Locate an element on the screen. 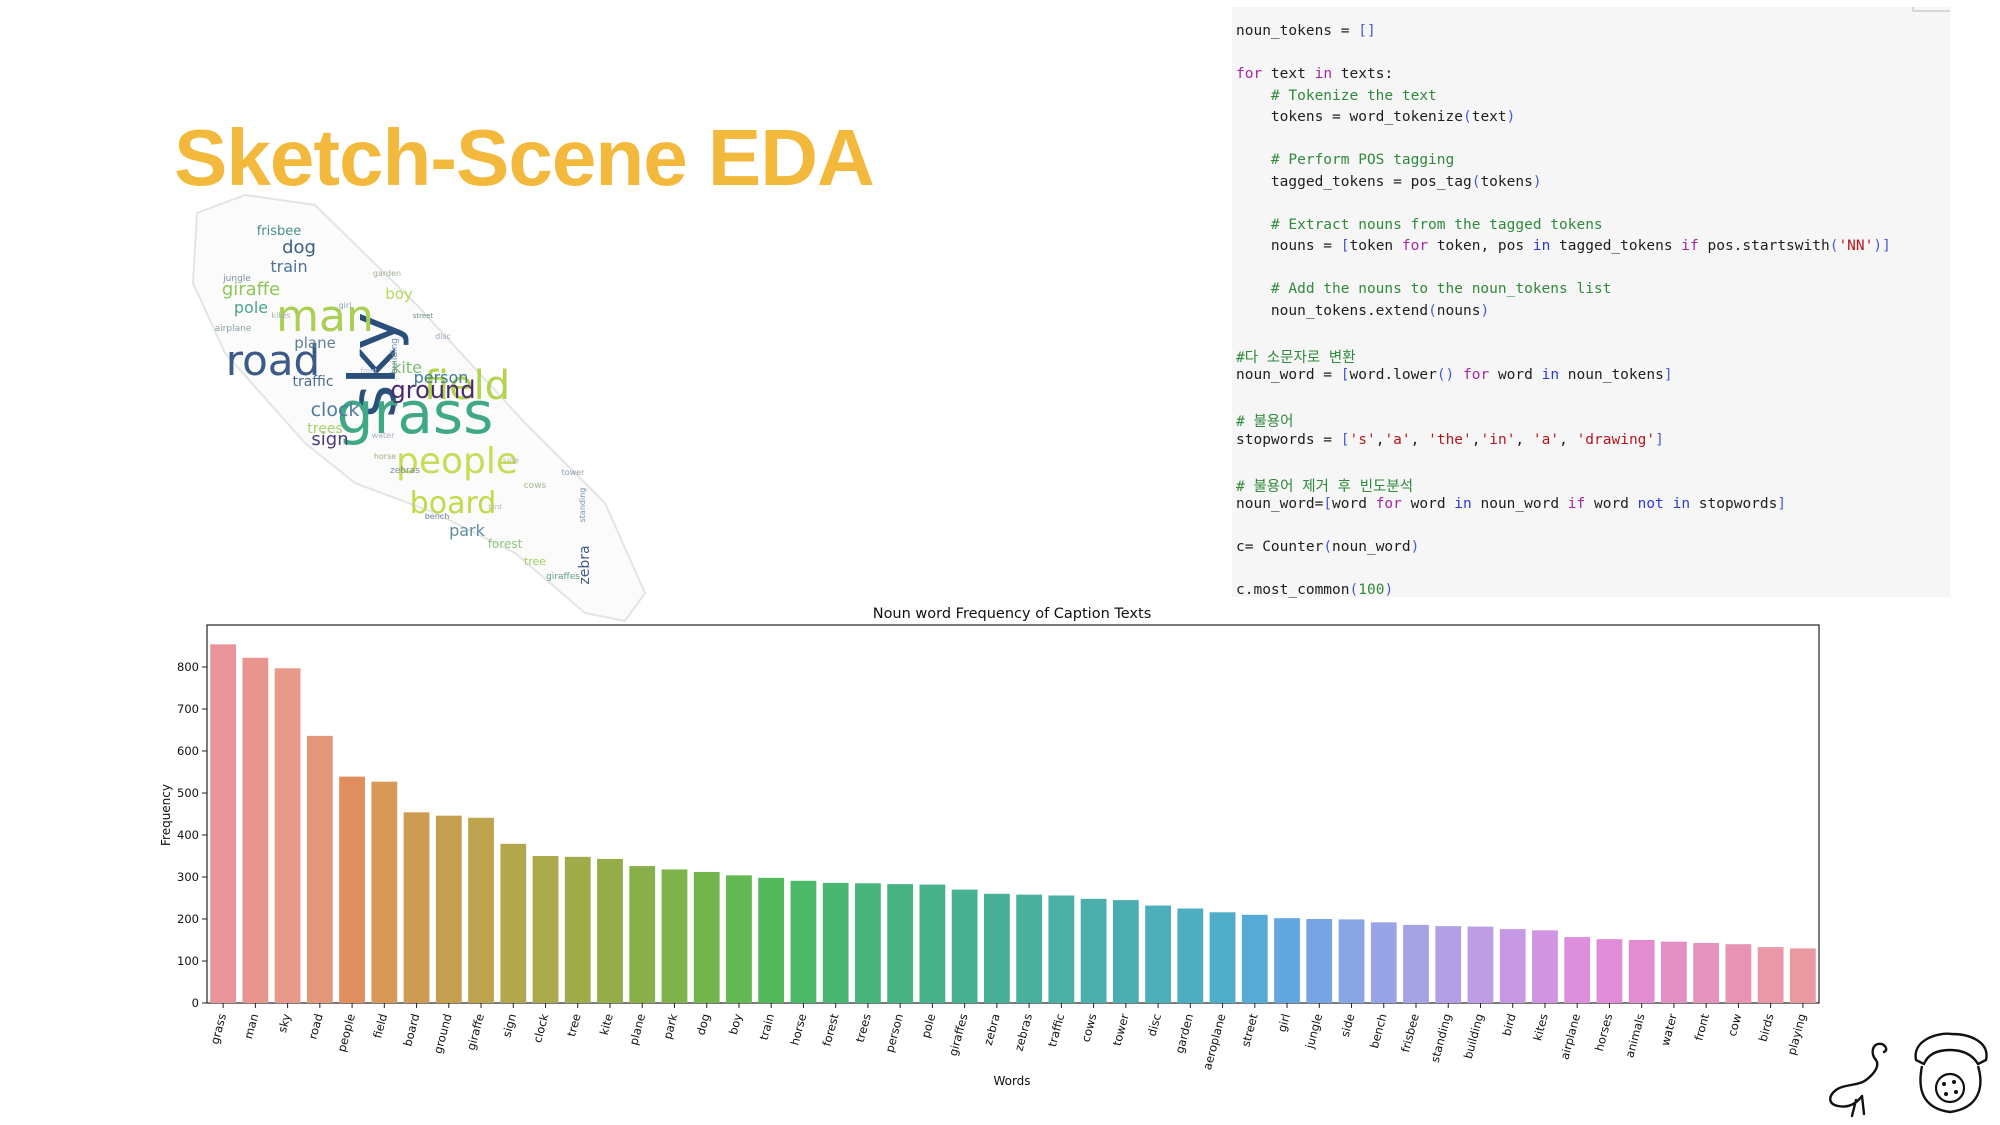 This screenshot has width=2000, height=1125. x-tick-label: horse is located at coordinates (799, 1029).